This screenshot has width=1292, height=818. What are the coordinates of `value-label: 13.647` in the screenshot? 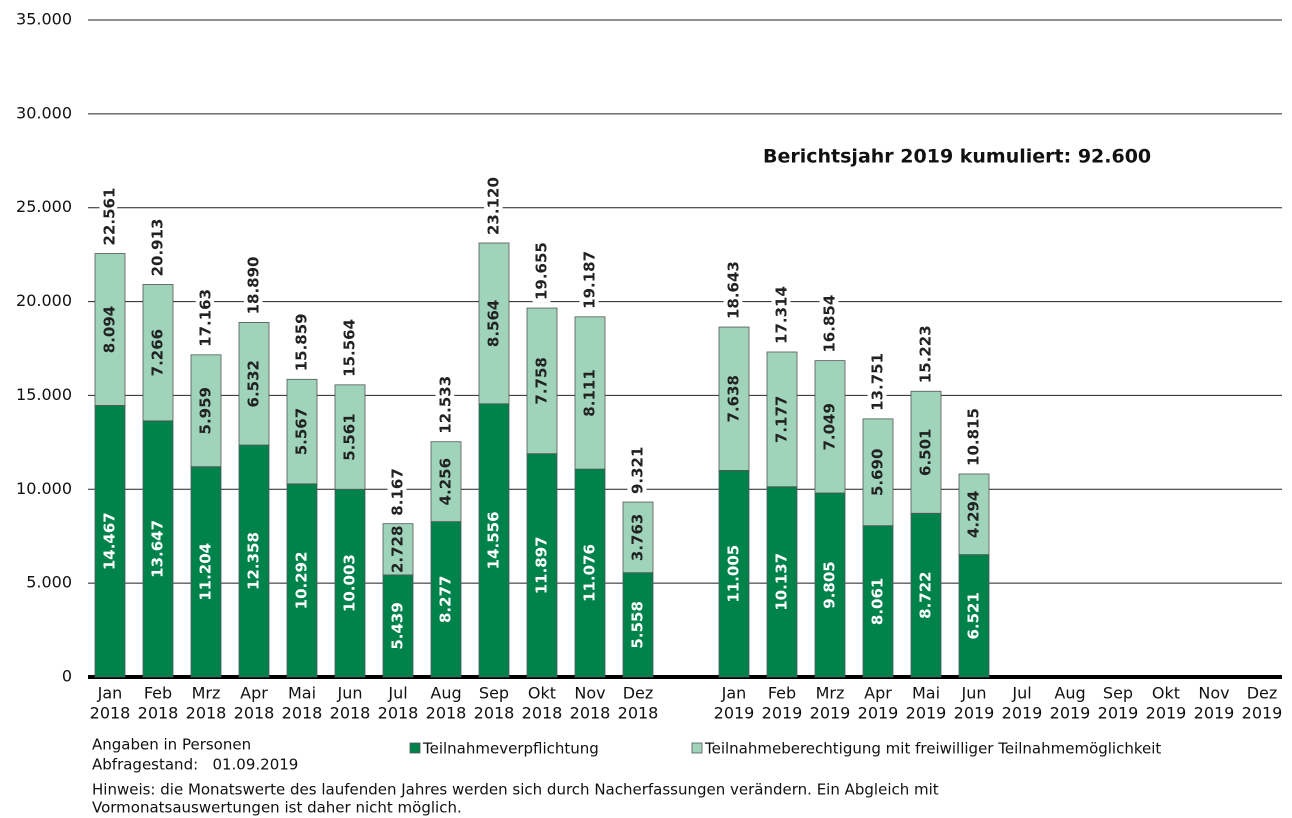 It's located at (158, 549).